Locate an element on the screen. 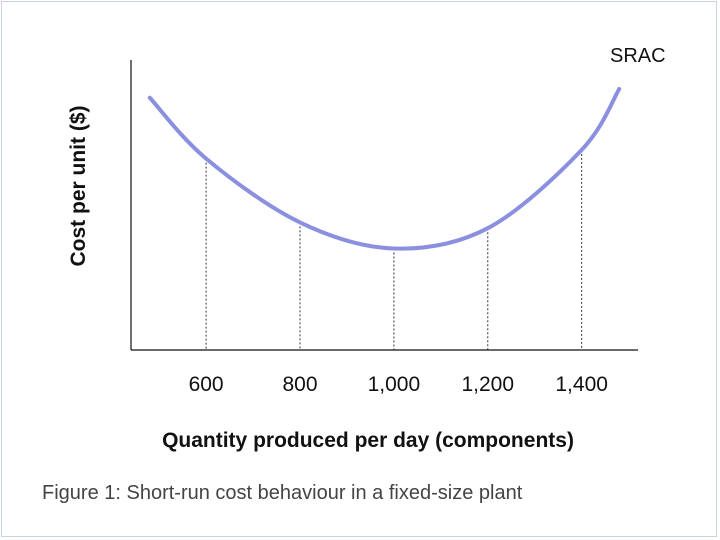 This screenshot has width=720, height=540. series-label-srac: SRAC is located at coordinates (638, 56).